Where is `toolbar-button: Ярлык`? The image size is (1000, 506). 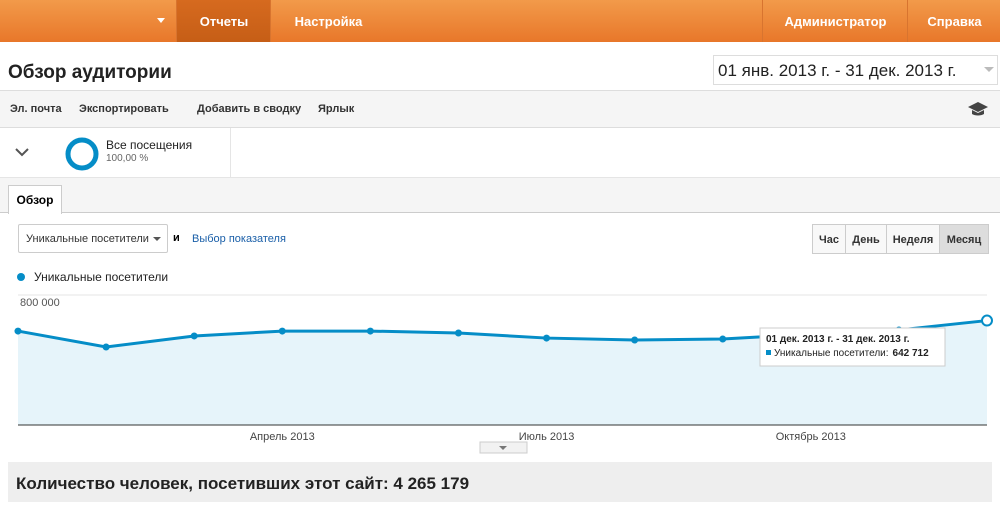
toolbar-button: Ярлык is located at coordinates (336, 109).